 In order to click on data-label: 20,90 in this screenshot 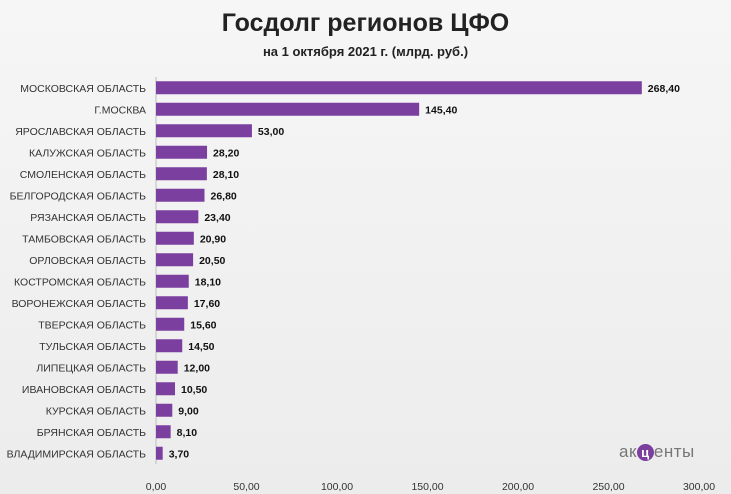, I will do `click(213, 239)`.